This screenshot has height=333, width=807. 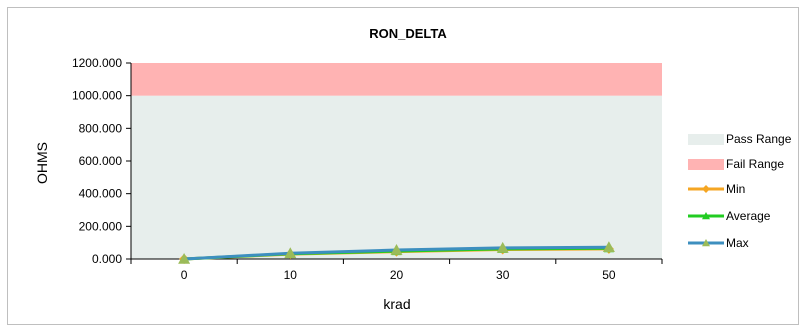 I want to click on legend-item-pass-range: Pass Range, so click(x=740, y=139).